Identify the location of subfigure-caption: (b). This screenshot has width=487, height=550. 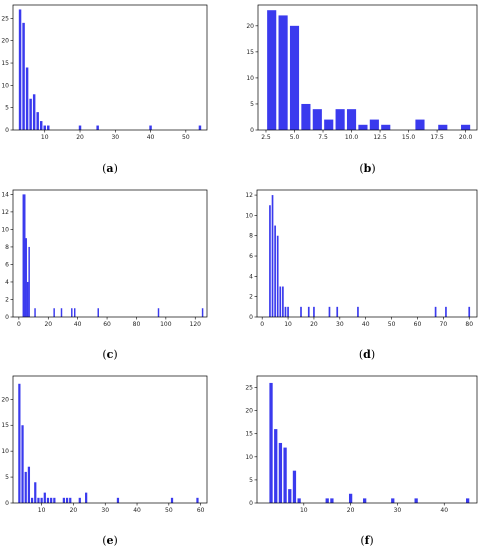
(367, 168).